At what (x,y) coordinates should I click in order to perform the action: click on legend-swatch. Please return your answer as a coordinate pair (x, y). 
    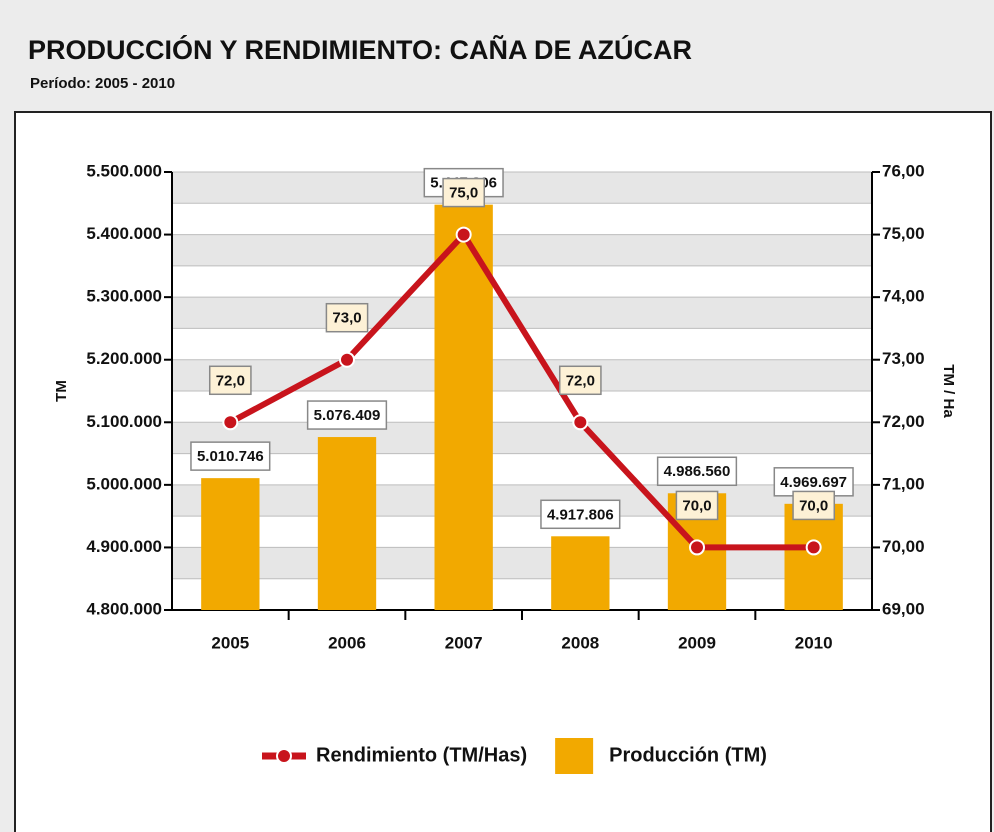
    Looking at the image, I should click on (574, 756).